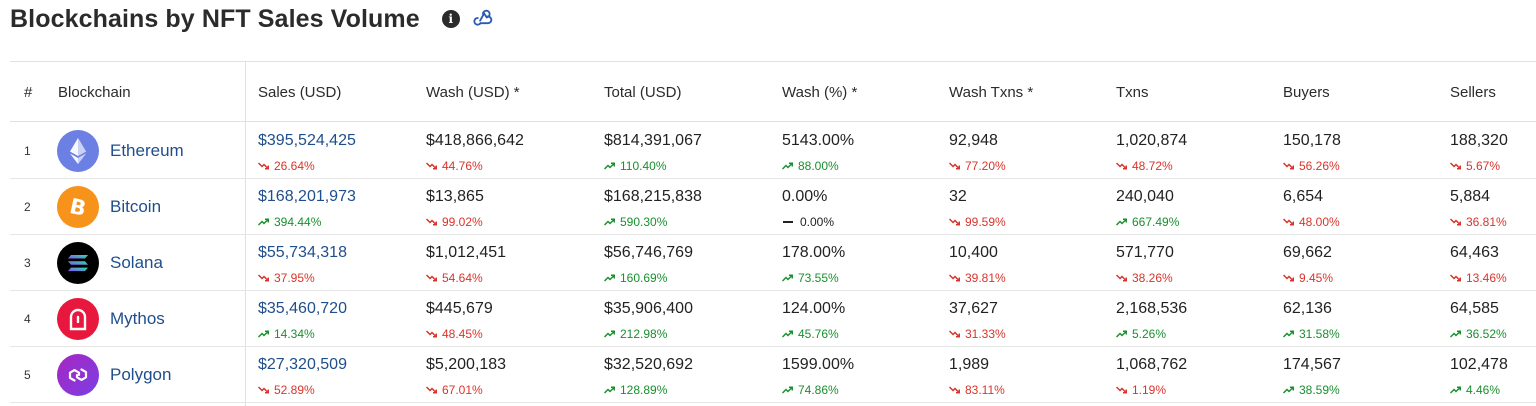 This screenshot has width=1536, height=406. What do you see at coordinates (137, 318) in the screenshot?
I see `blockchain-name-link: Mythos` at bounding box center [137, 318].